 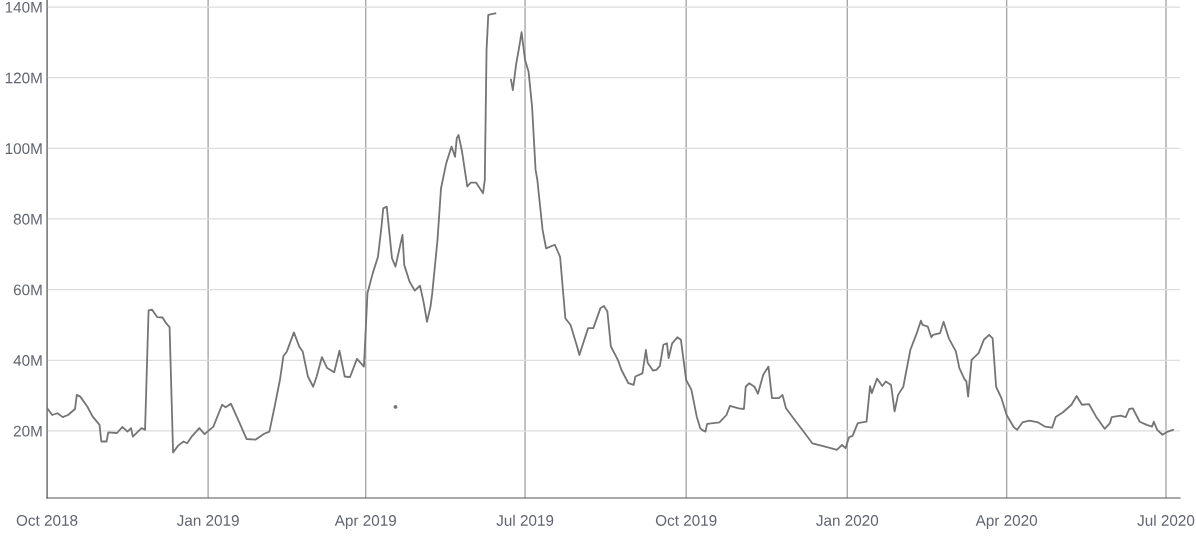 I want to click on x-tick-label: Apr 2020, so click(x=1006, y=522).